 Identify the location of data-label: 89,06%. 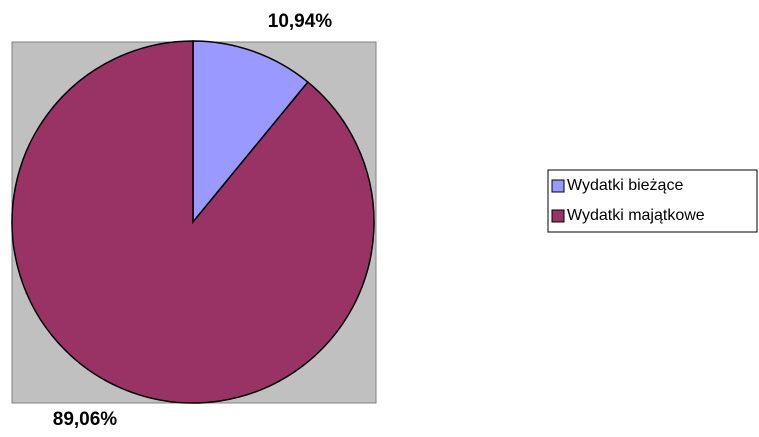
(85, 419).